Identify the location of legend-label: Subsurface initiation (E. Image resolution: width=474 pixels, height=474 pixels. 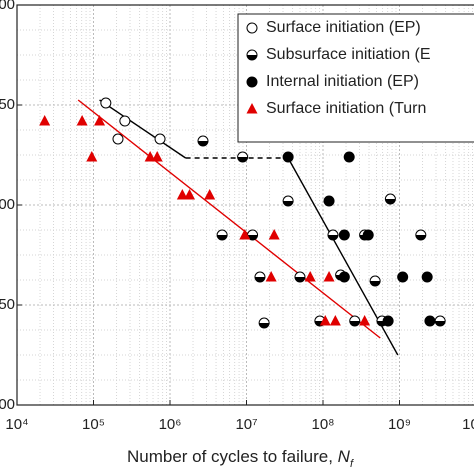
(348, 54).